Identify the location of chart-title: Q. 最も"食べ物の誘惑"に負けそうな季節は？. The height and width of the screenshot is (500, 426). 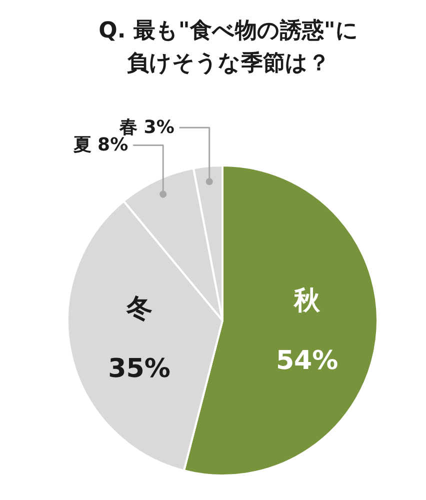
(228, 47).